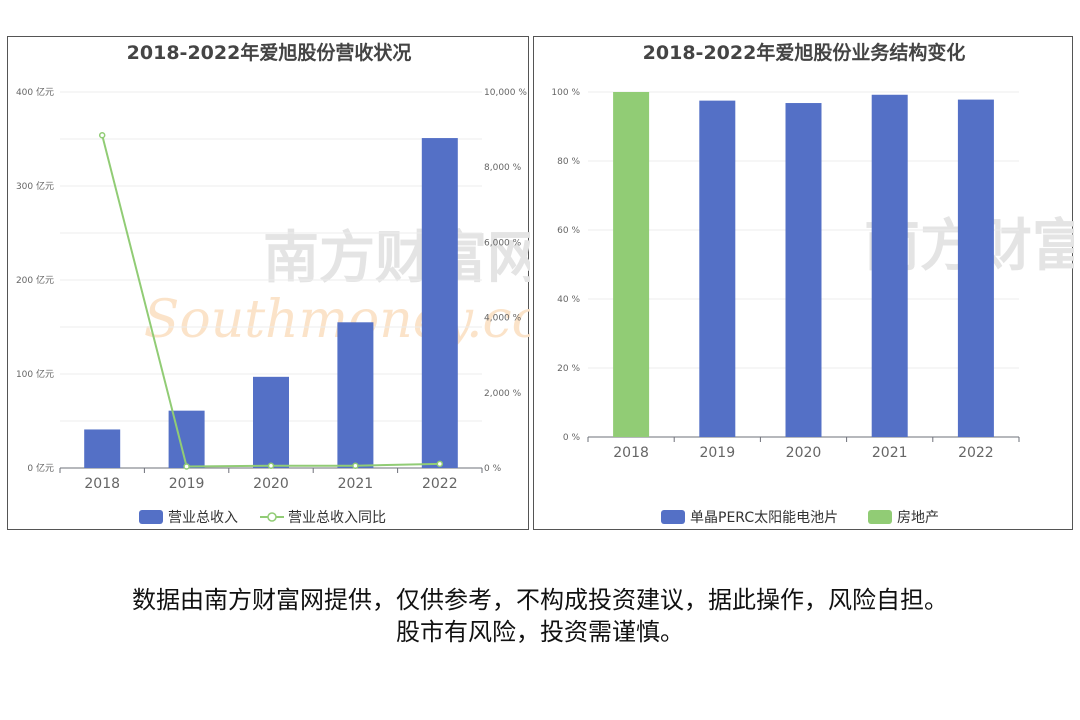  Describe the element at coordinates (568, 300) in the screenshot. I see `y-tick-label: 40 %` at that location.